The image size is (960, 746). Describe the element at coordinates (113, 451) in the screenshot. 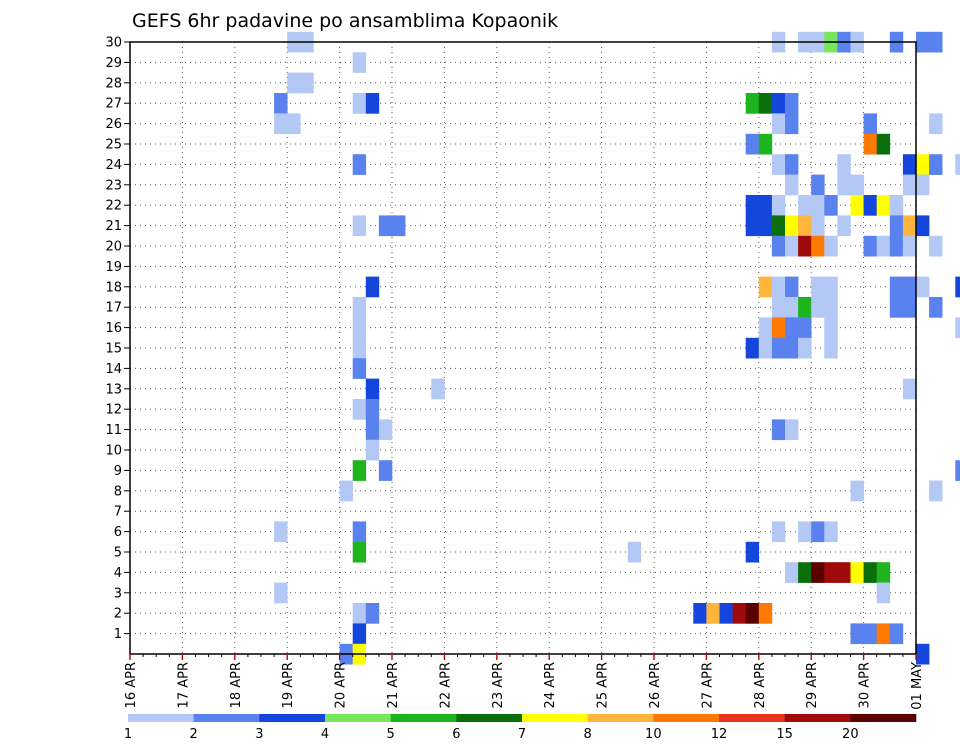

I see `y-tick-label: 10` at that location.